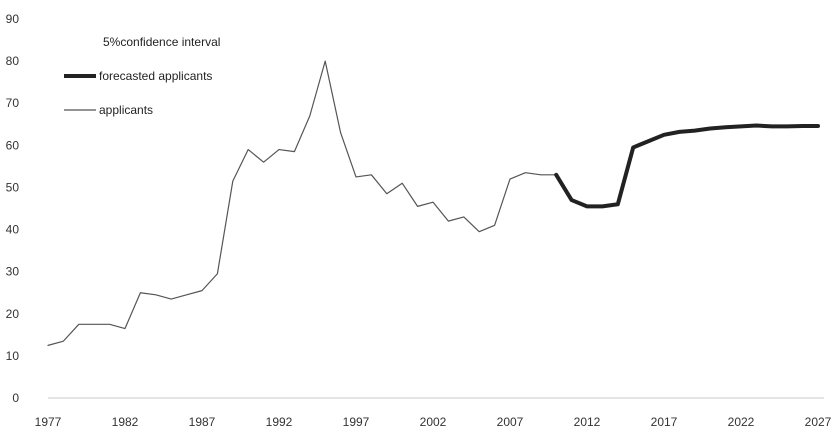 Image resolution: width=838 pixels, height=438 pixels. What do you see at coordinates (13, 208) in the screenshot?
I see `y-axis-ticks: 0 10 20 30 40 50 60 70 80 90` at bounding box center [13, 208].